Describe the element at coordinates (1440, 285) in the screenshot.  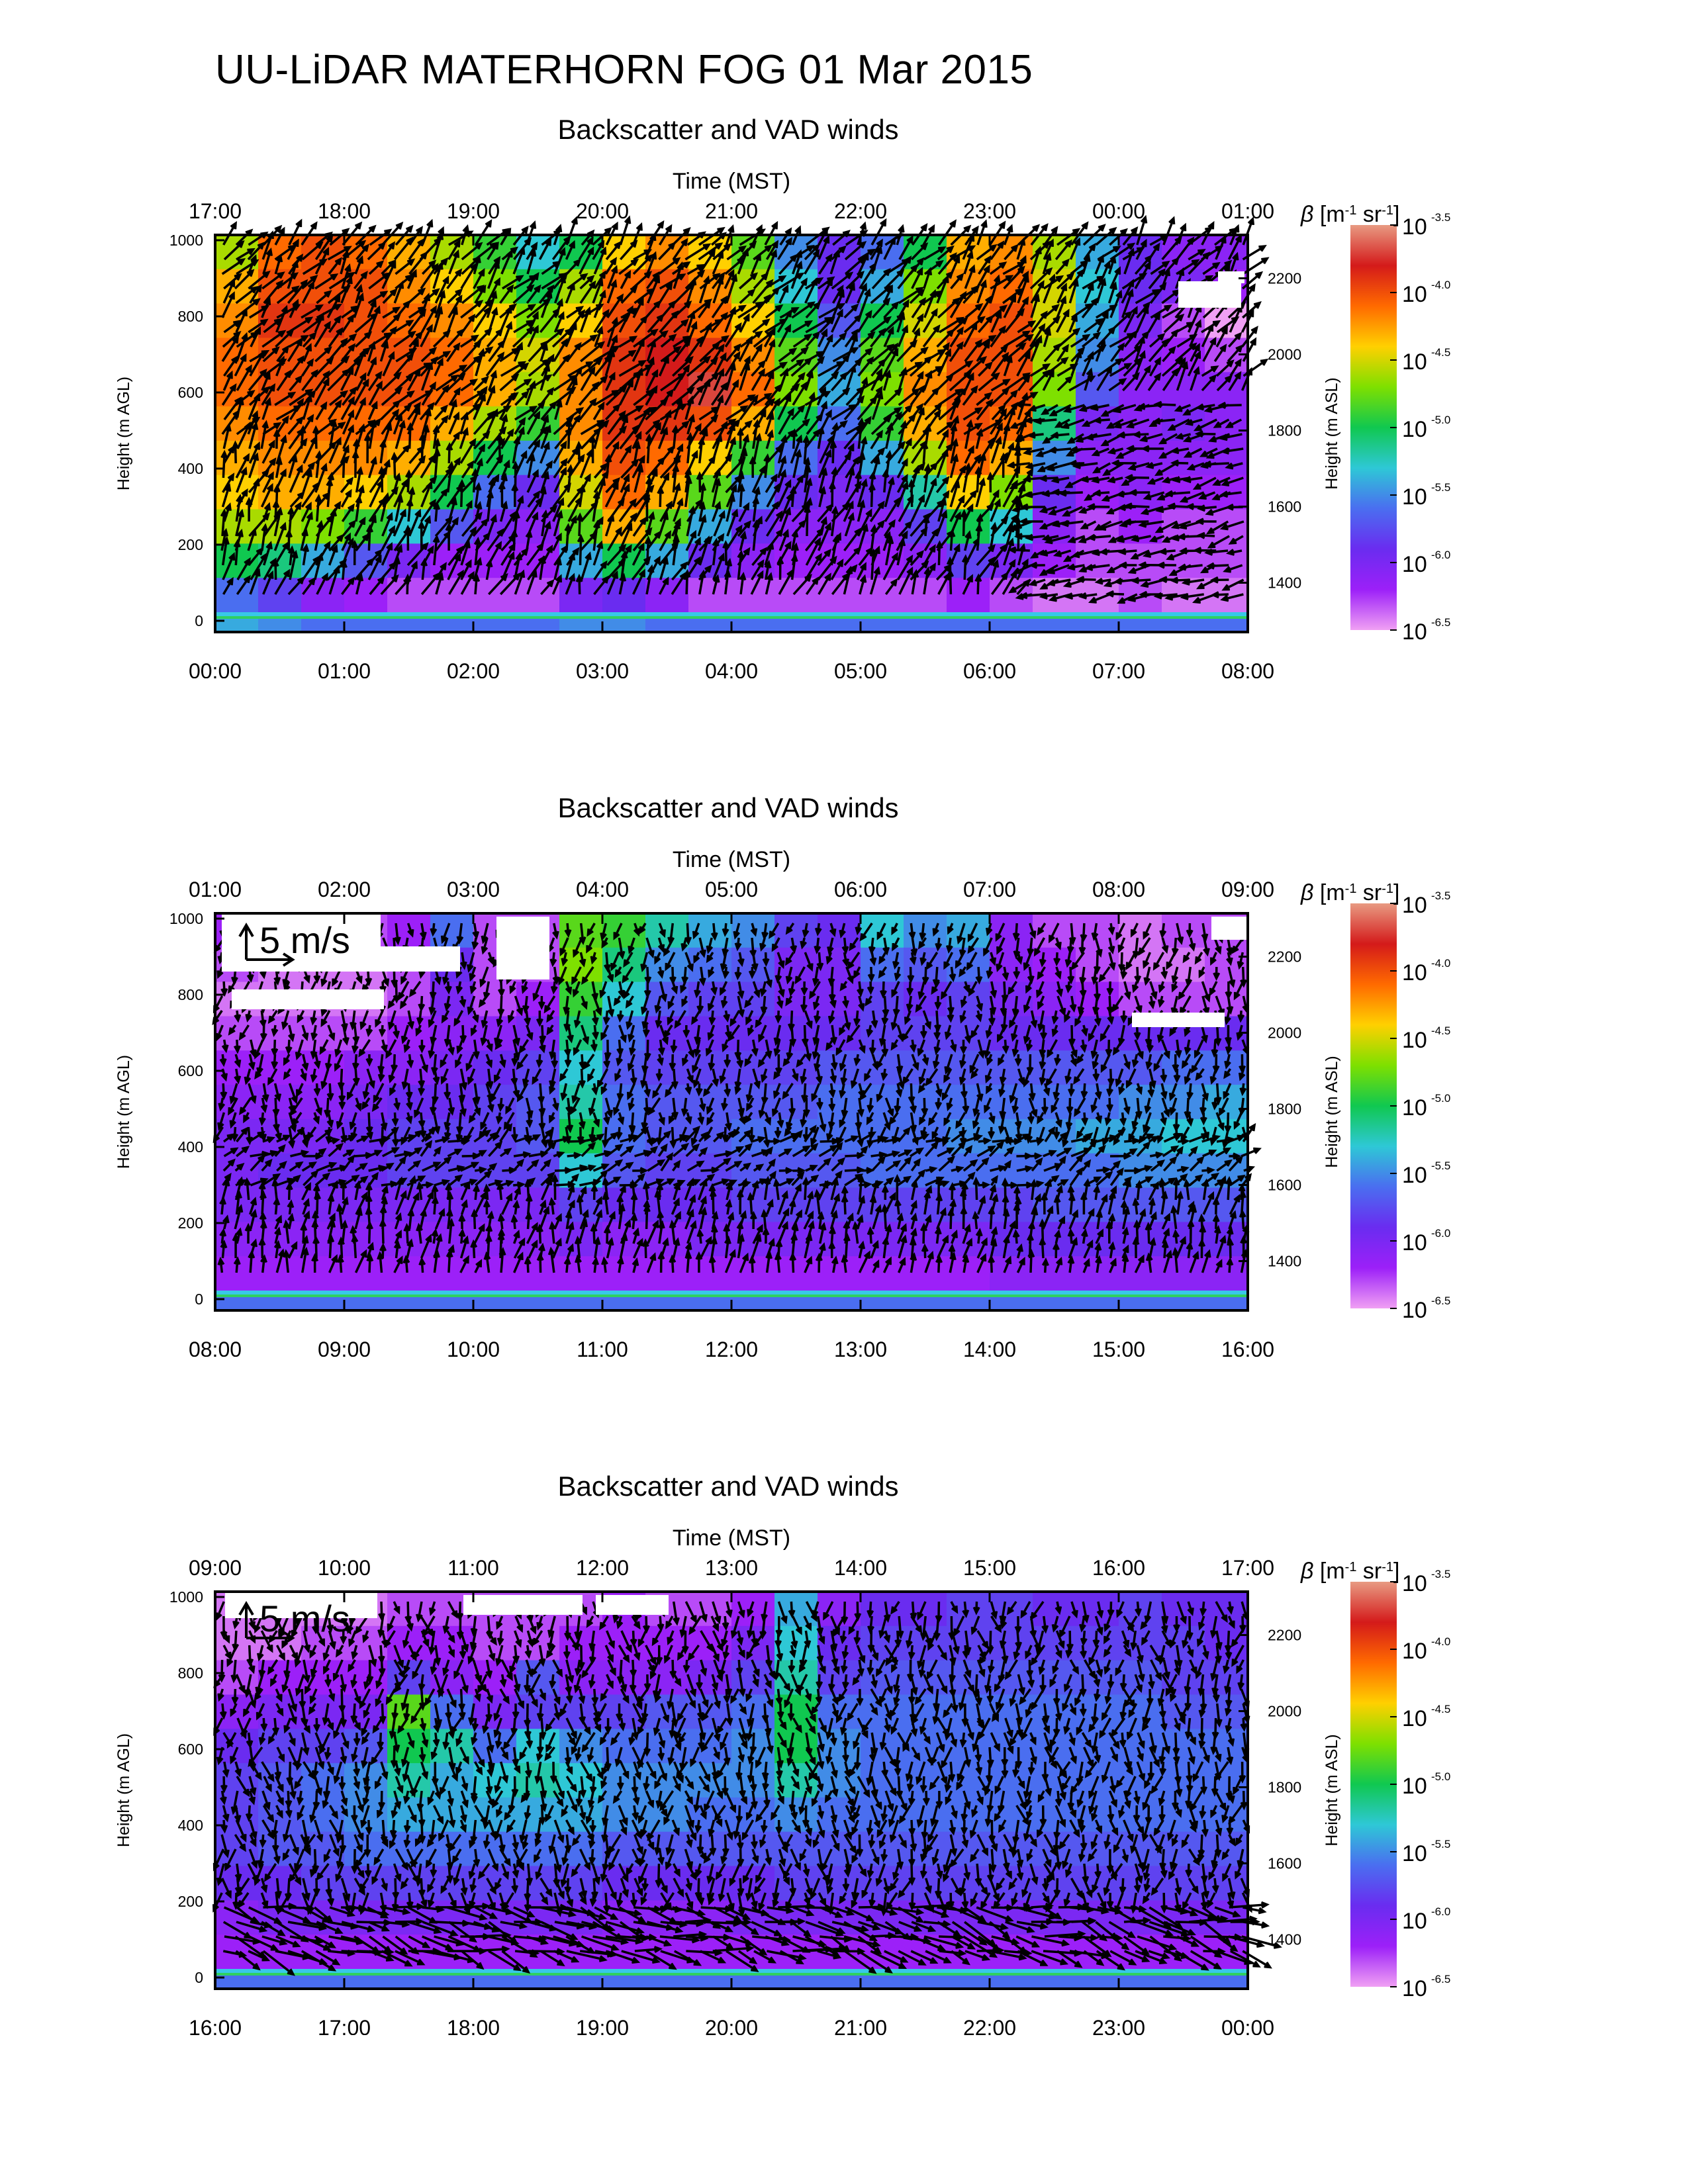
I see `colorbar-tick-exponent: -4.0` at that location.